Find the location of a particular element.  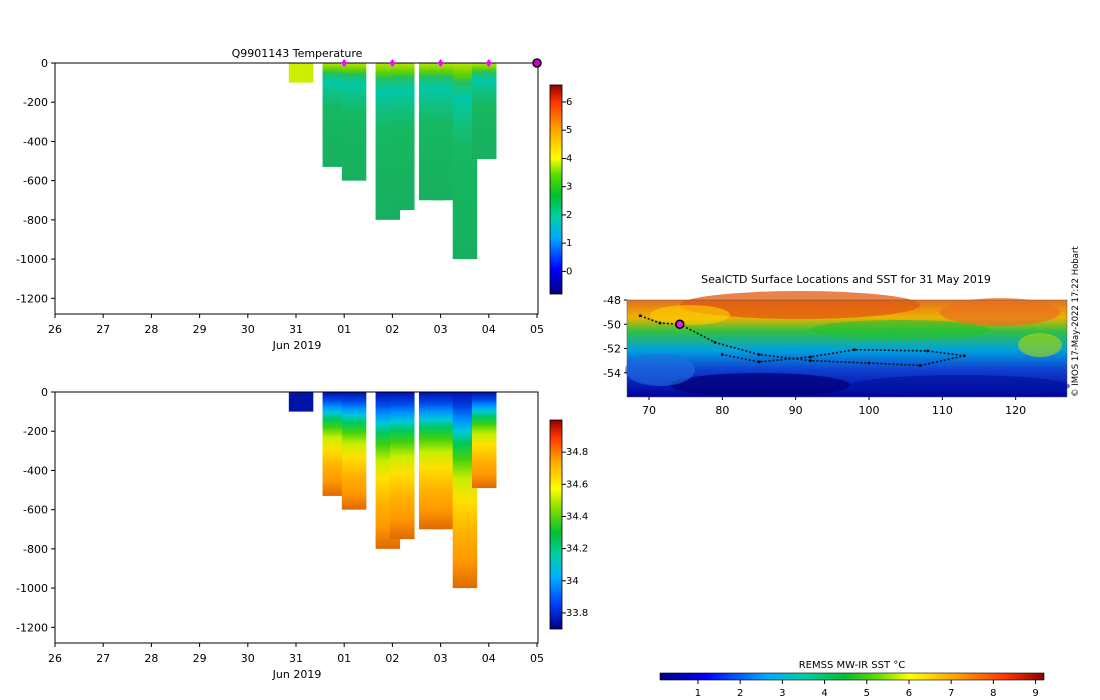

colorbar-tick-label: 34.8 is located at coordinates (577, 452).